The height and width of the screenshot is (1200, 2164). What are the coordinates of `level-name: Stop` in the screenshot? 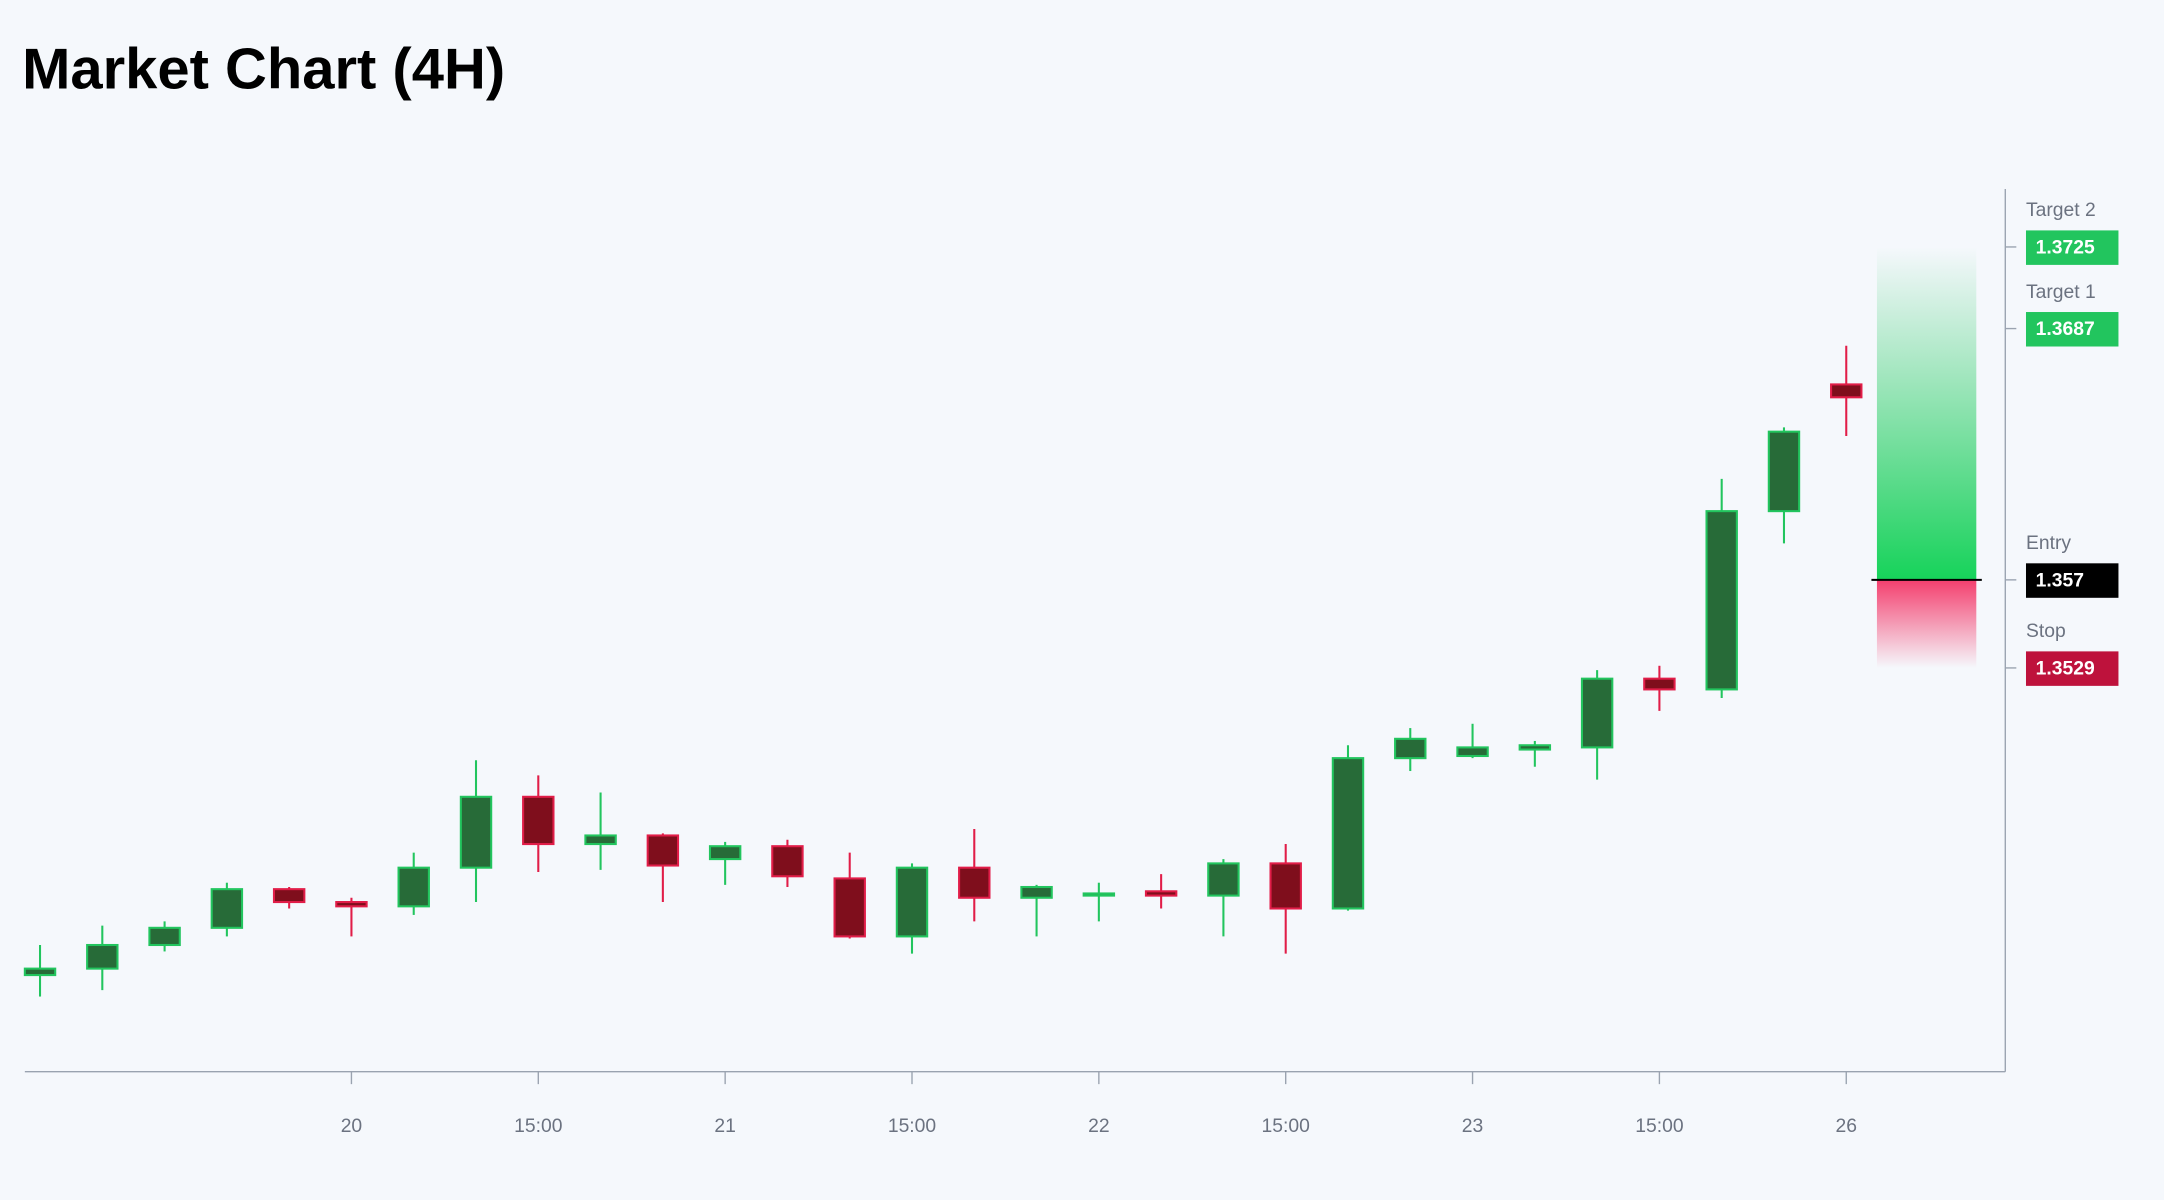 It's located at (2046, 631).